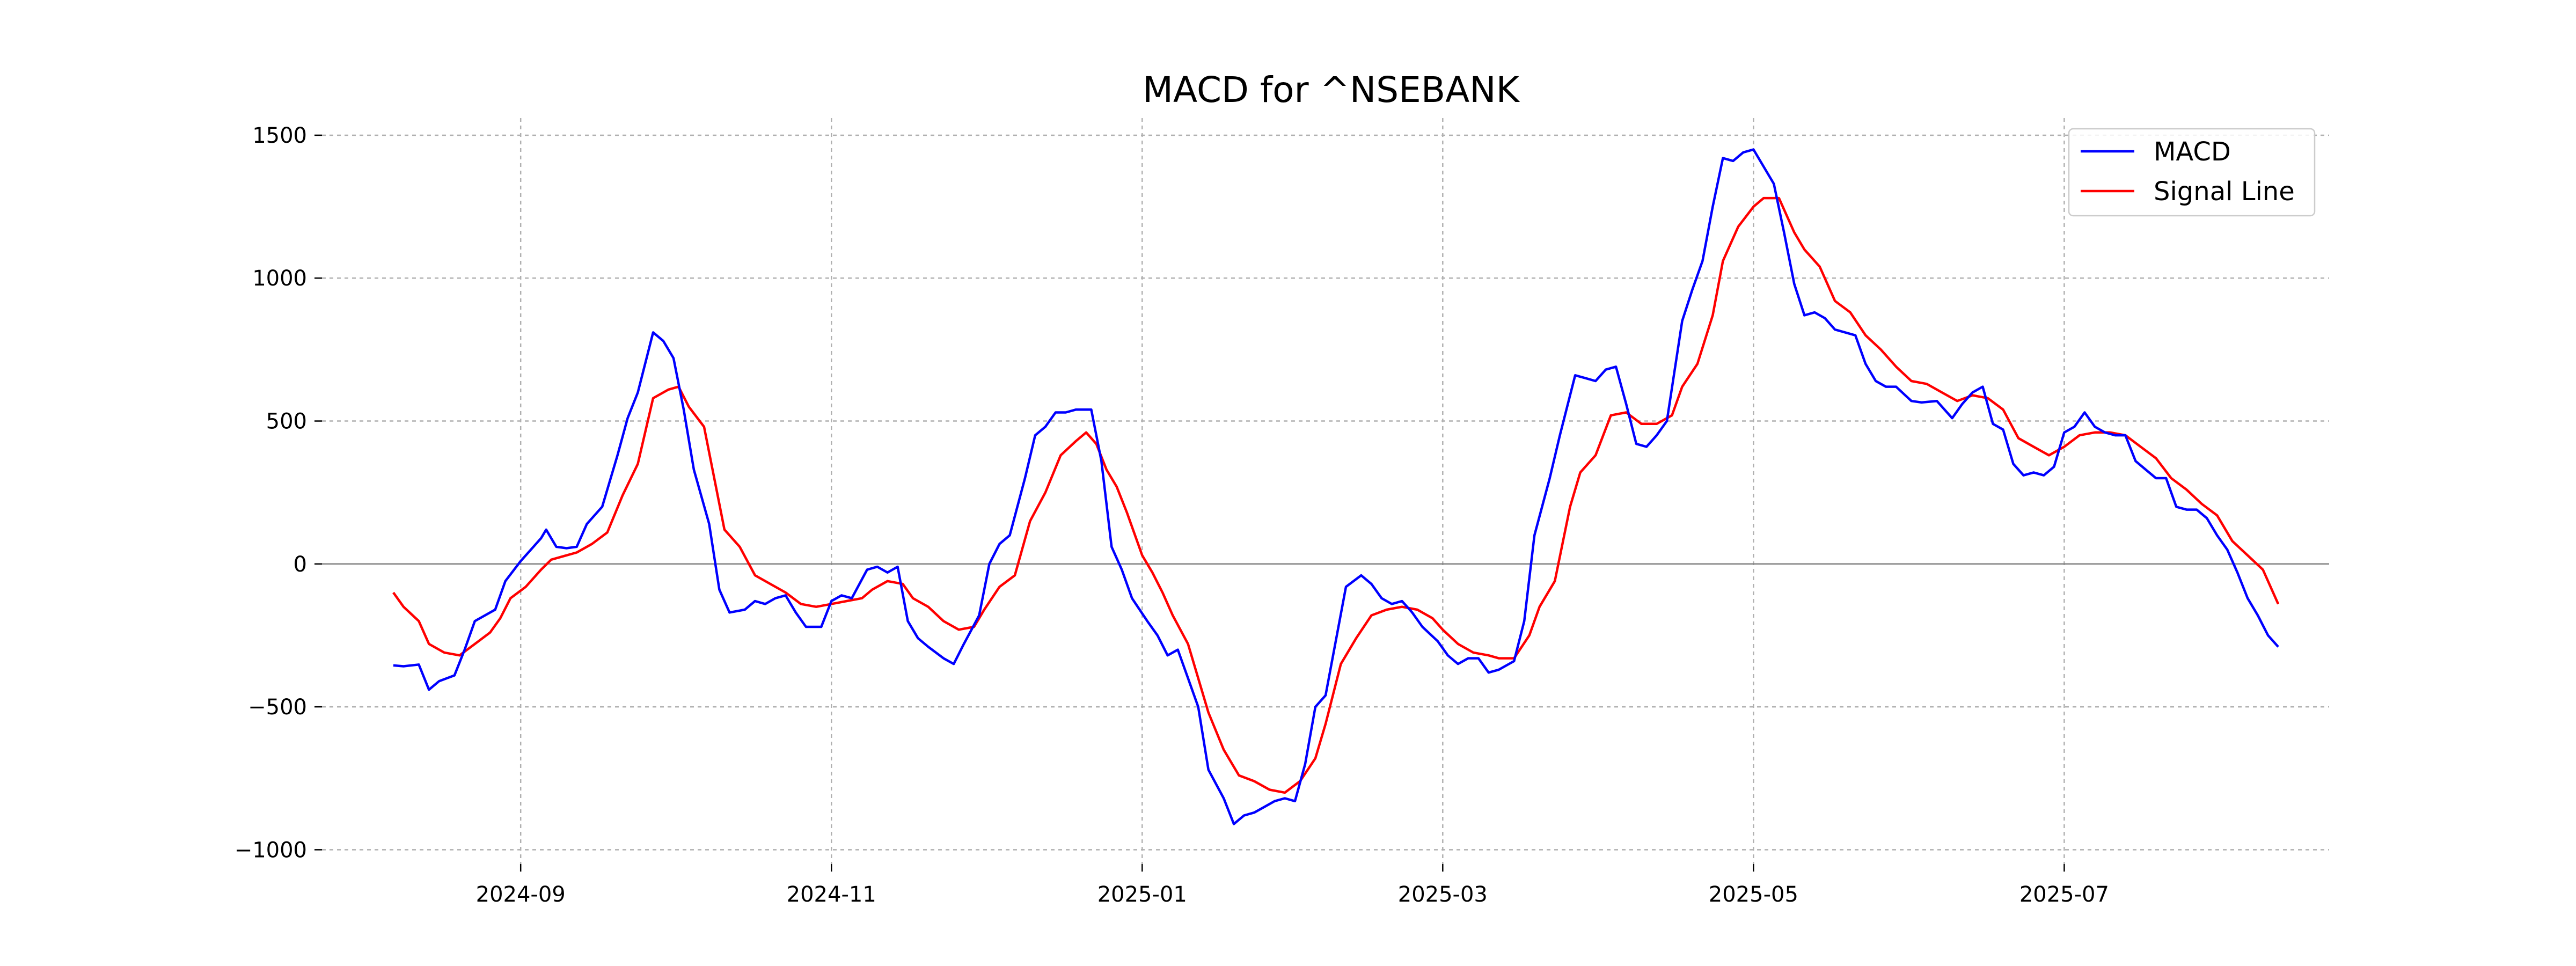 This screenshot has height=966, width=2576. What do you see at coordinates (2192, 172) in the screenshot?
I see `legend: MACD Signal Line` at bounding box center [2192, 172].